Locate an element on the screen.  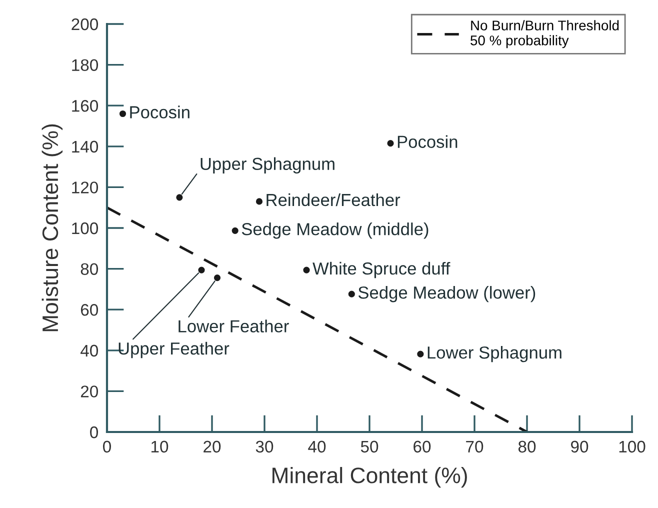
annotation: Sedge Meadow (middle) is located at coordinates (335, 230).